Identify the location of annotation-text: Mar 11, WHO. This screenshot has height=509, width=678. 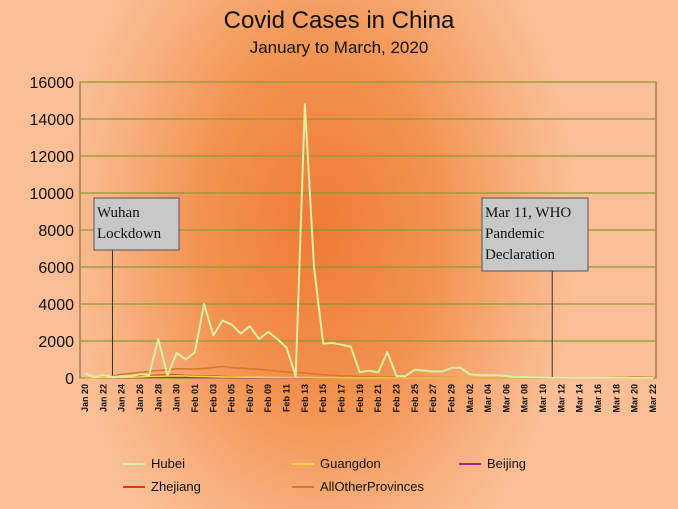
(528, 213).